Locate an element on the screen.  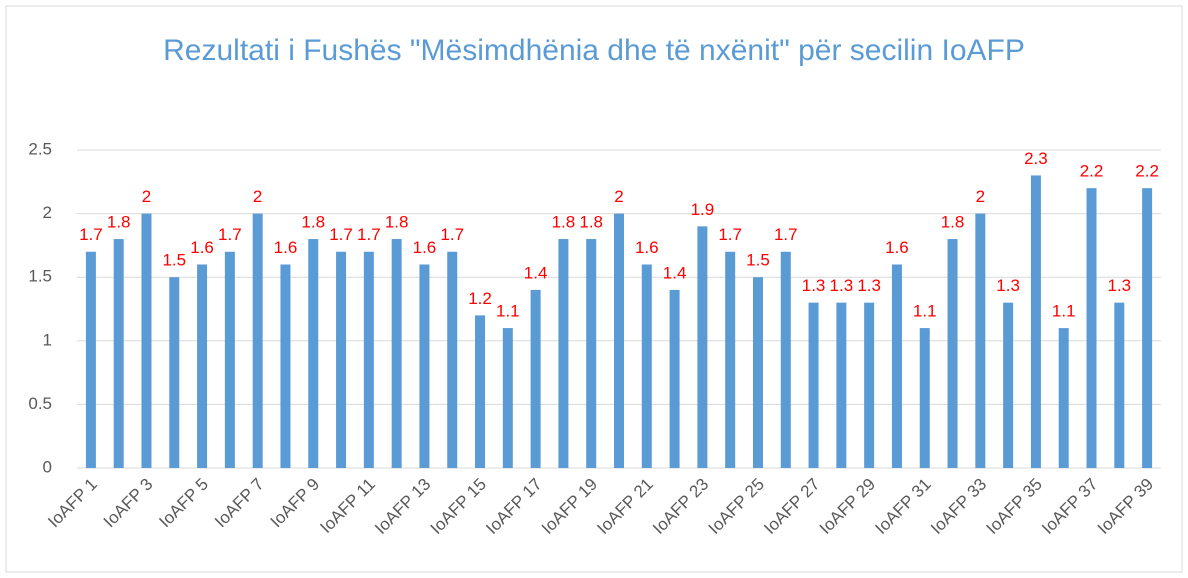
x-tick-label: IoAFP 31 is located at coordinates (902, 506).